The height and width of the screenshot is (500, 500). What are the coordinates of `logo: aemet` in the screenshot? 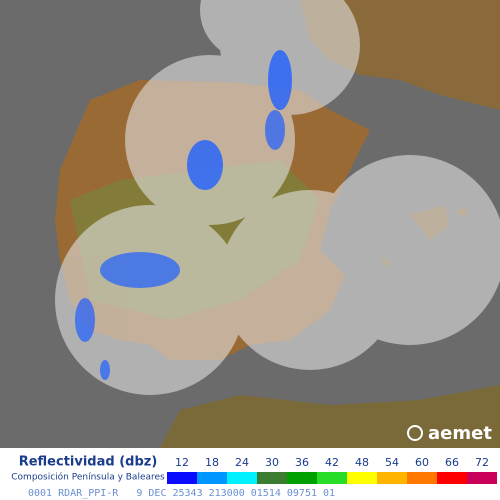 It's located at (449, 433).